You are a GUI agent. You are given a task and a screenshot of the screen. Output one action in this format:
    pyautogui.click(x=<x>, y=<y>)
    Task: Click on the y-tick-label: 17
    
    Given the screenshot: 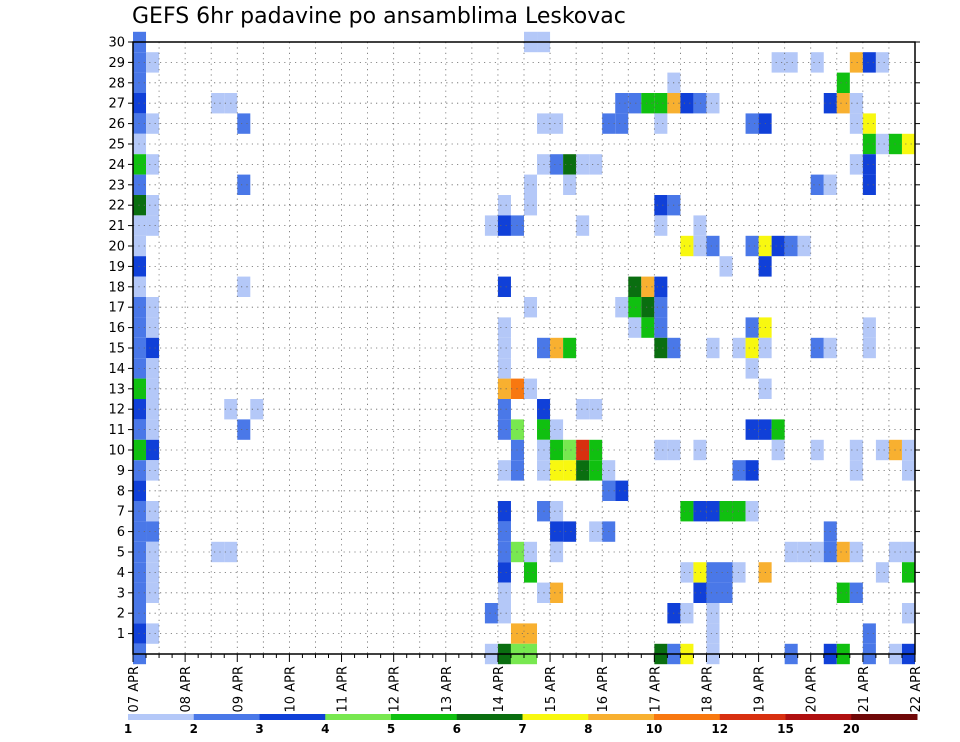 What is the action you would take?
    pyautogui.click(x=116, y=308)
    